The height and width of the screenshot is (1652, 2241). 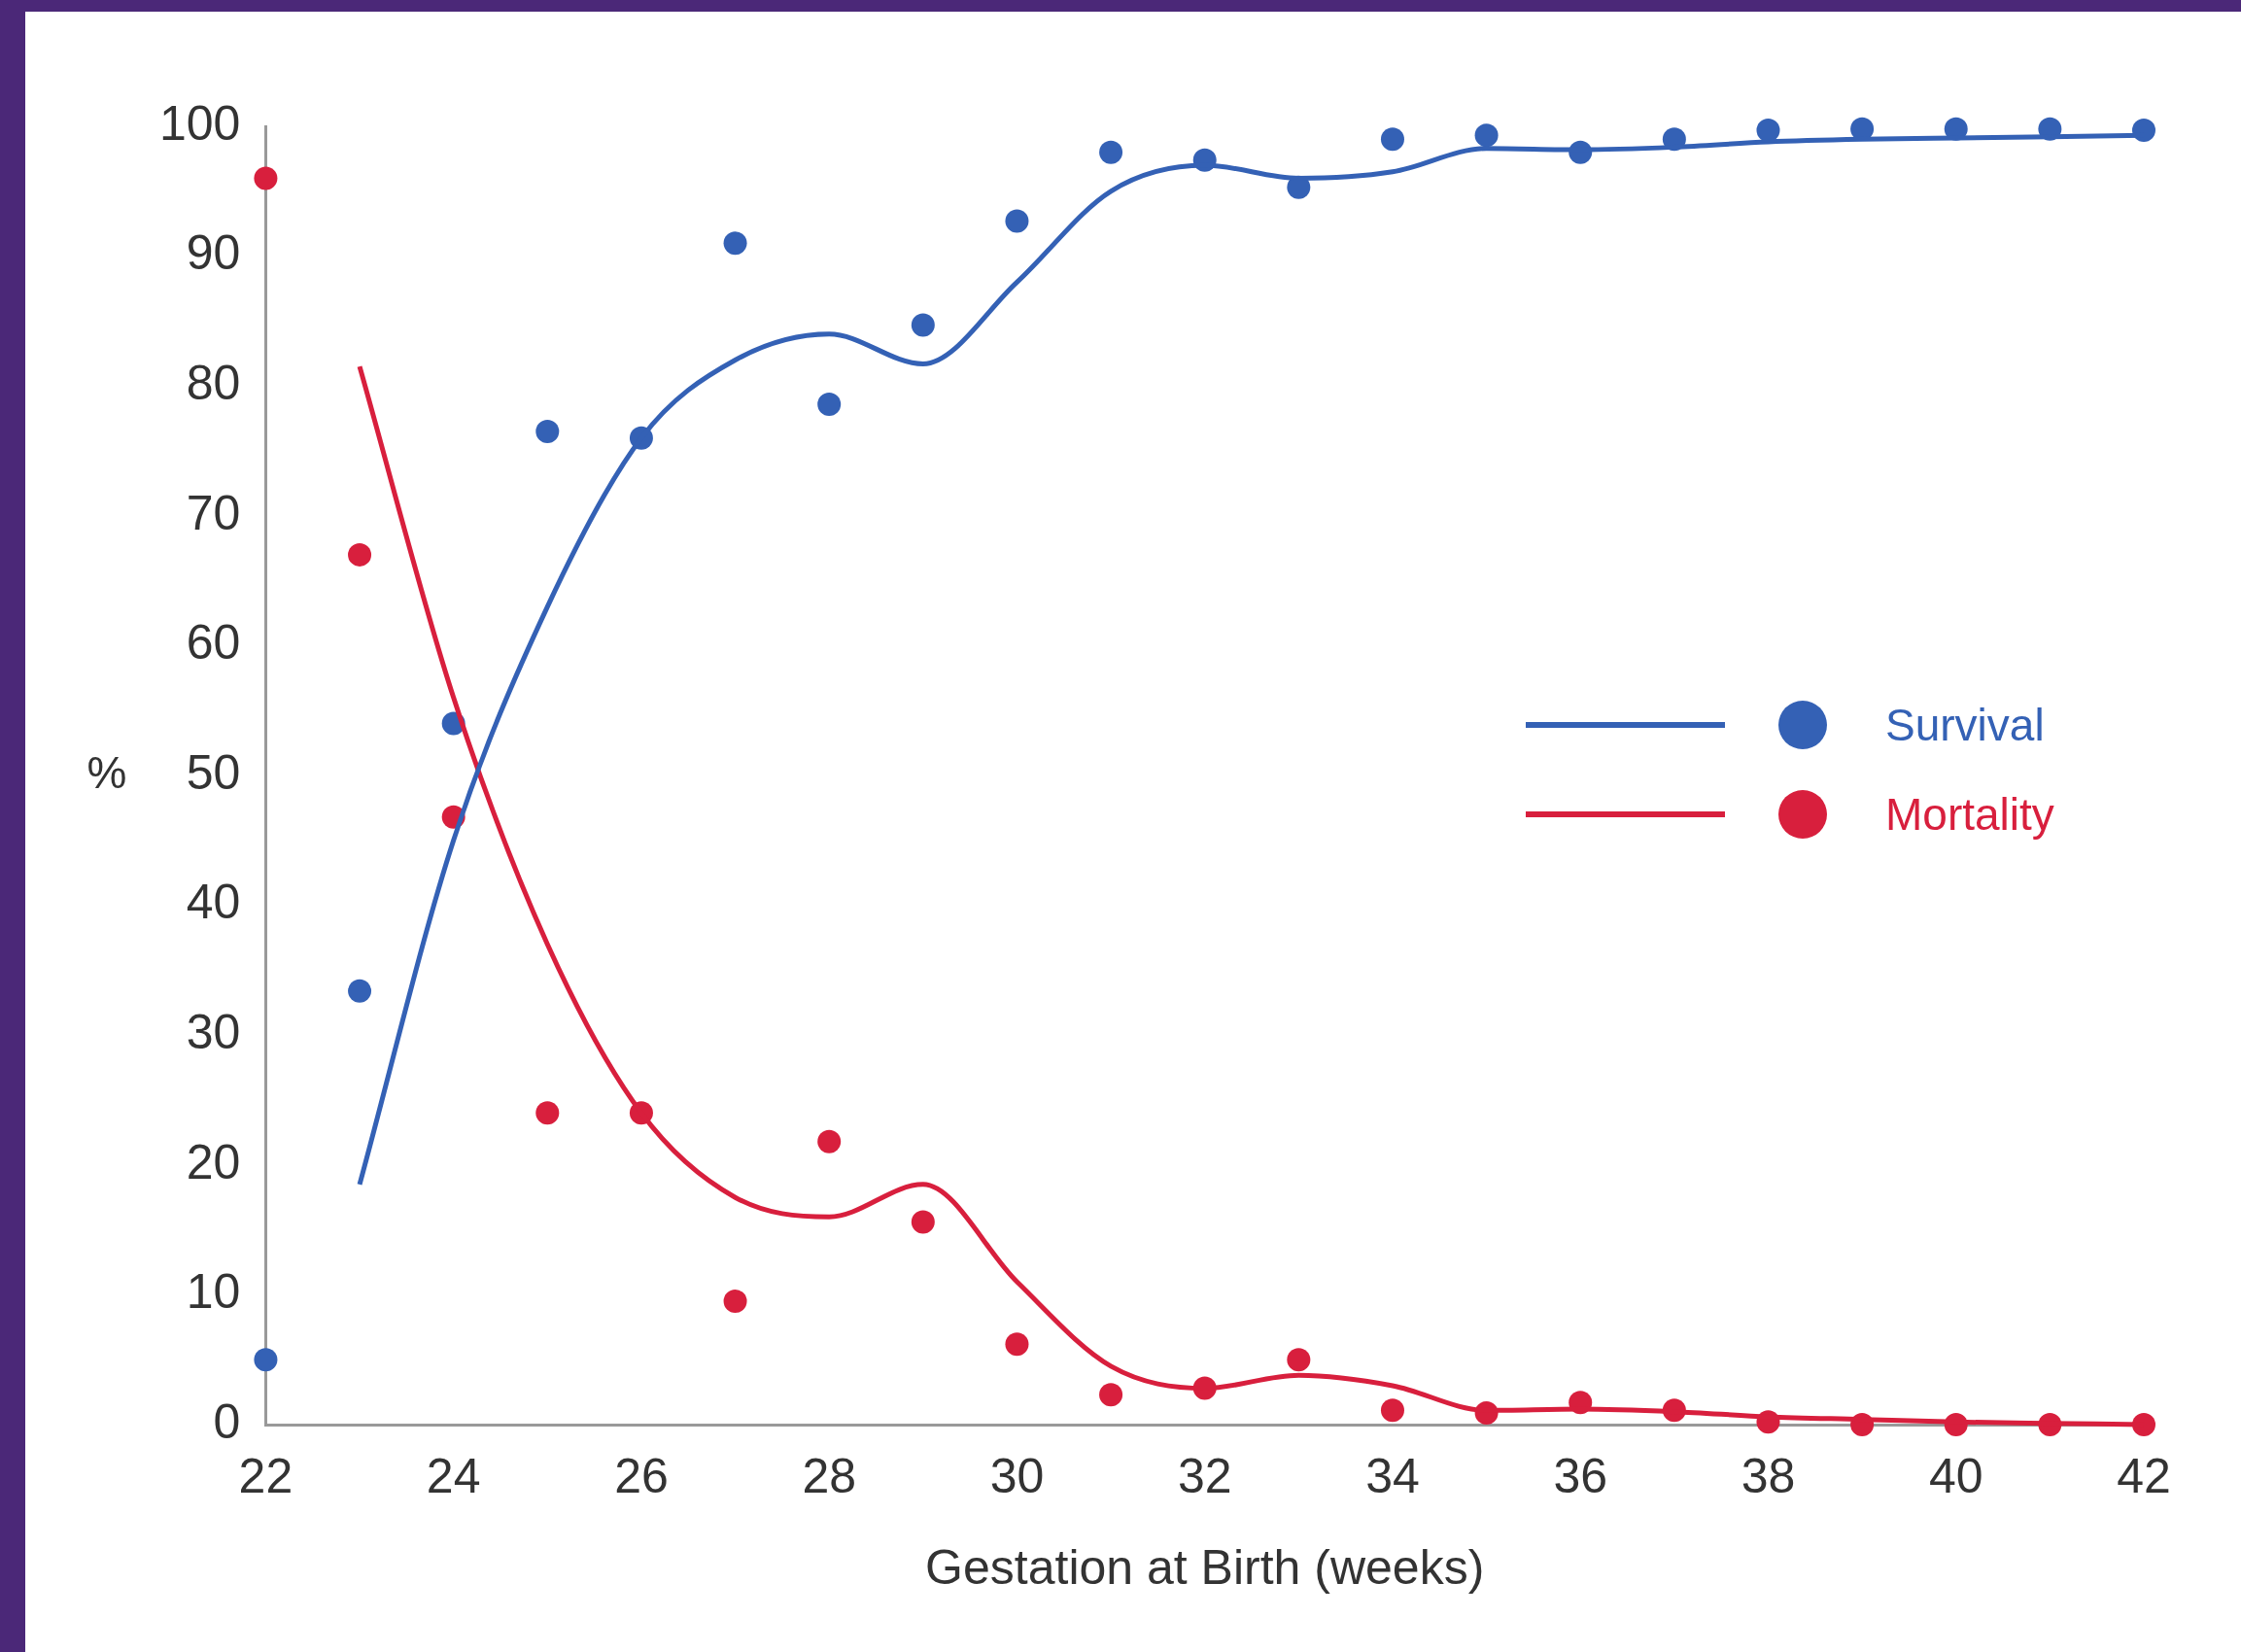 I want to click on x-tick-label: 28, so click(x=830, y=1476).